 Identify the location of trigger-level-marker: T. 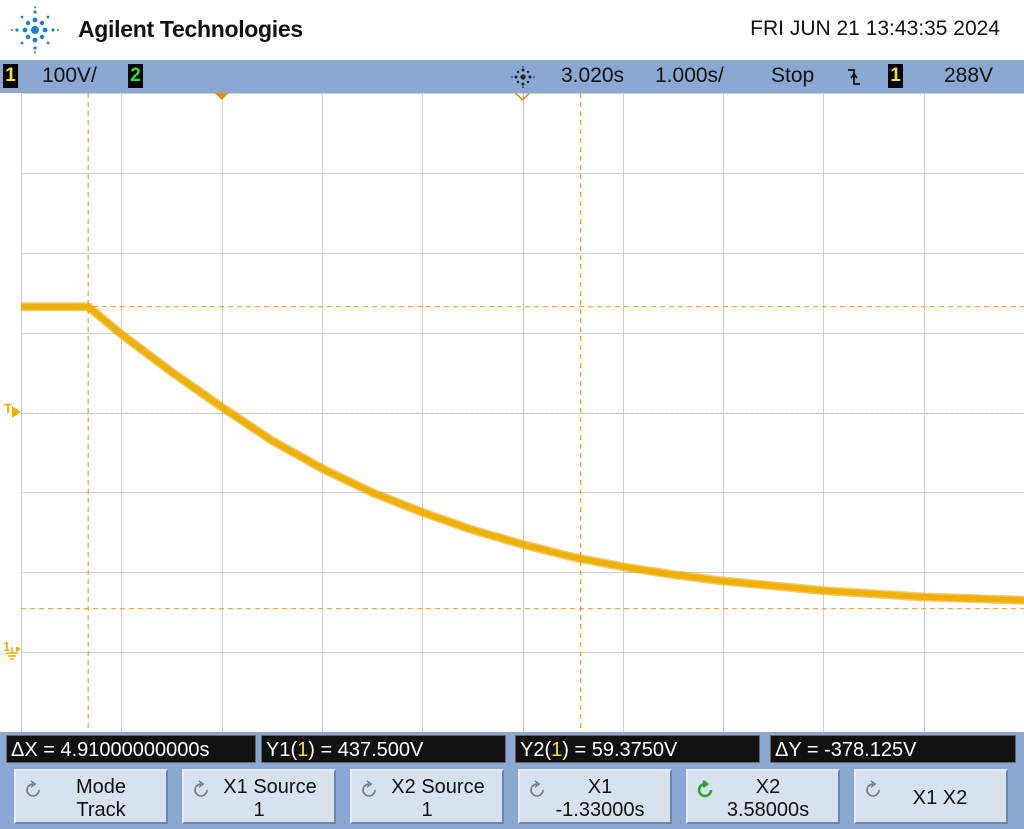
(8, 408).